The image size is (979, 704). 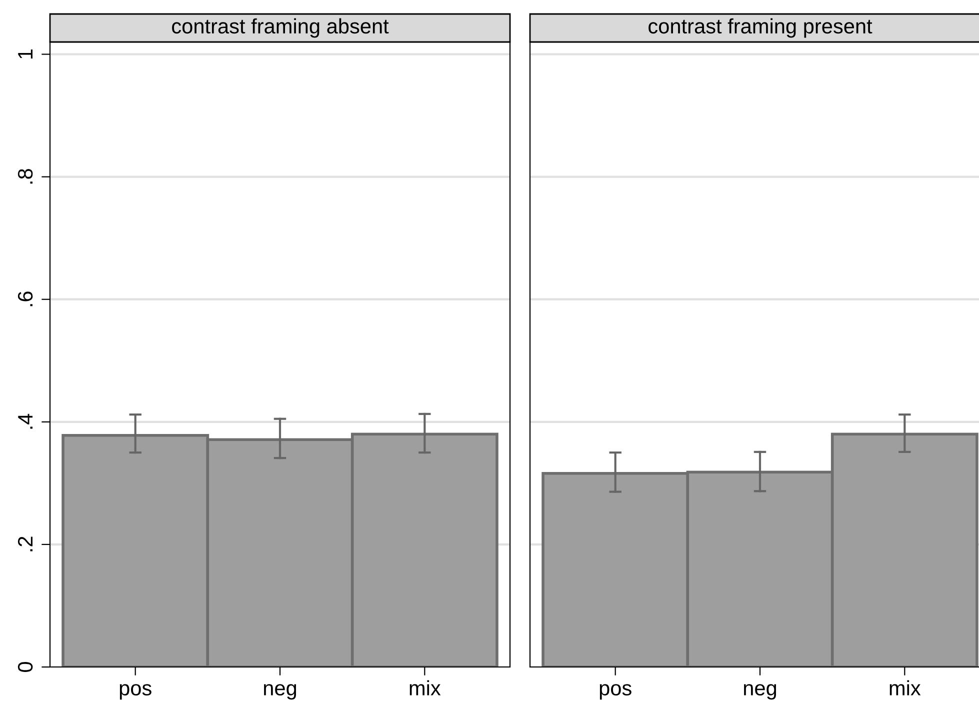 I want to click on y-tick-label: .8, so click(x=25, y=176).